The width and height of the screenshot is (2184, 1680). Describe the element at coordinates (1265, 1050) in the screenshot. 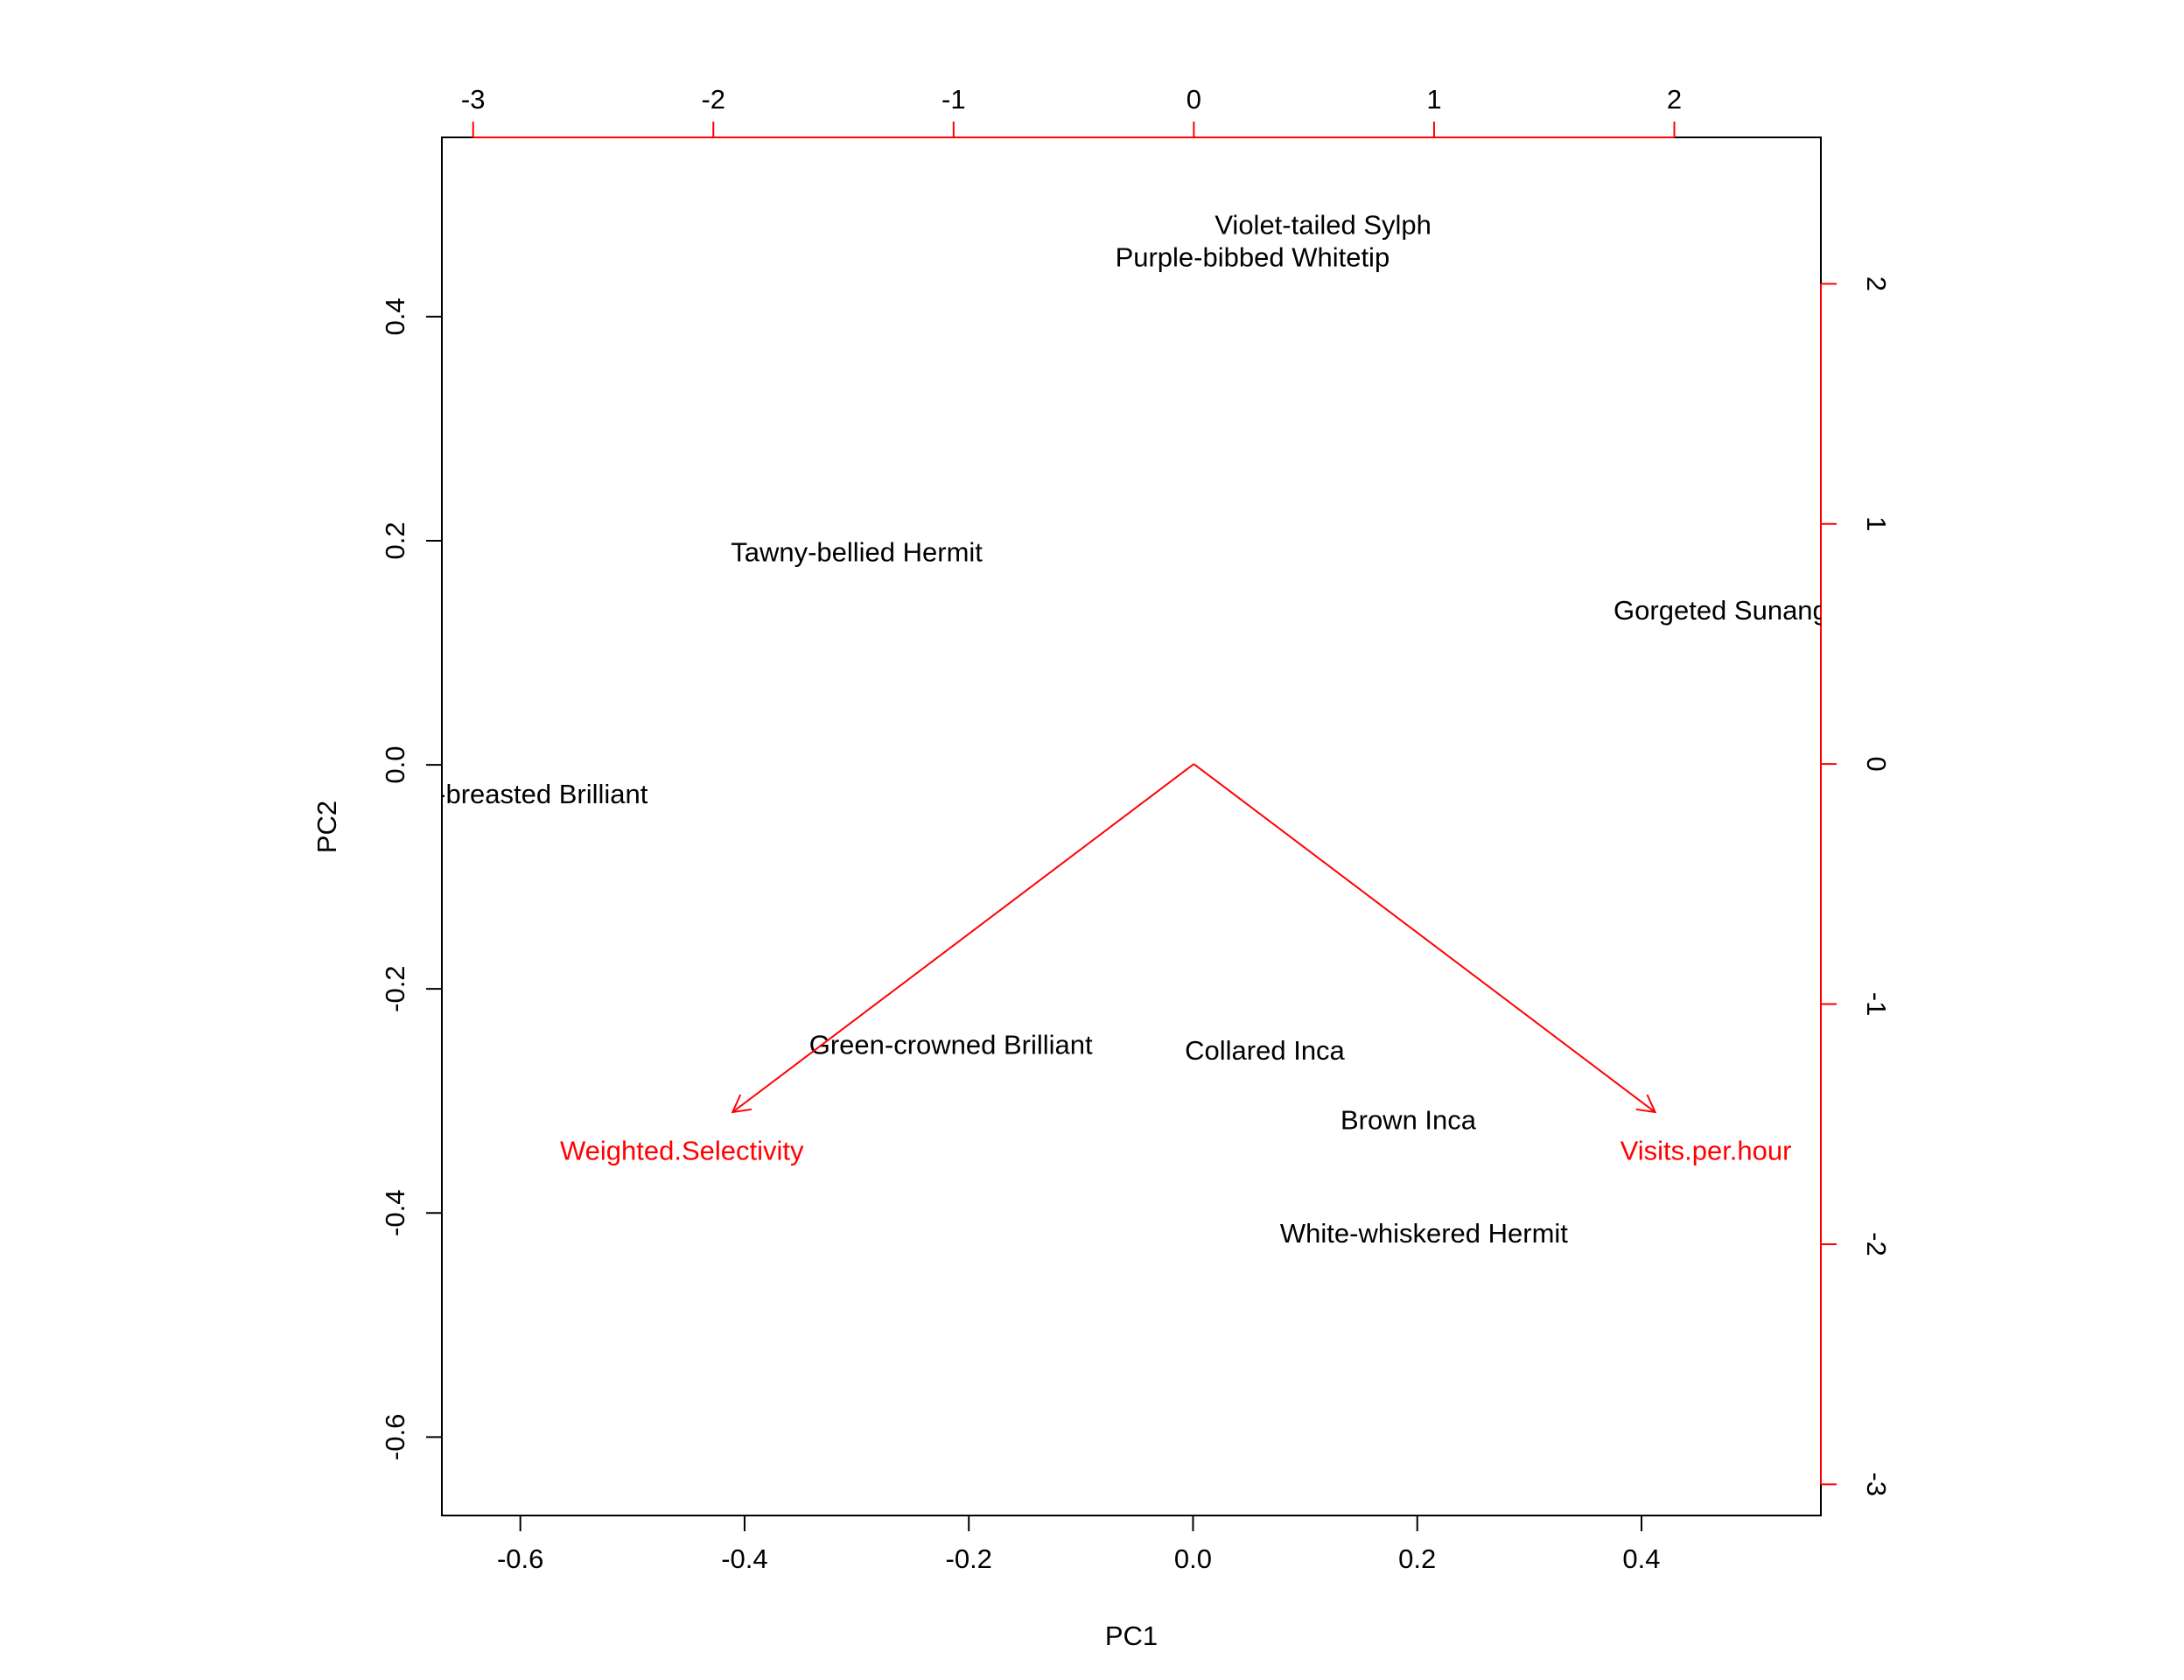

I see `observation-label: Collared Inca` at that location.